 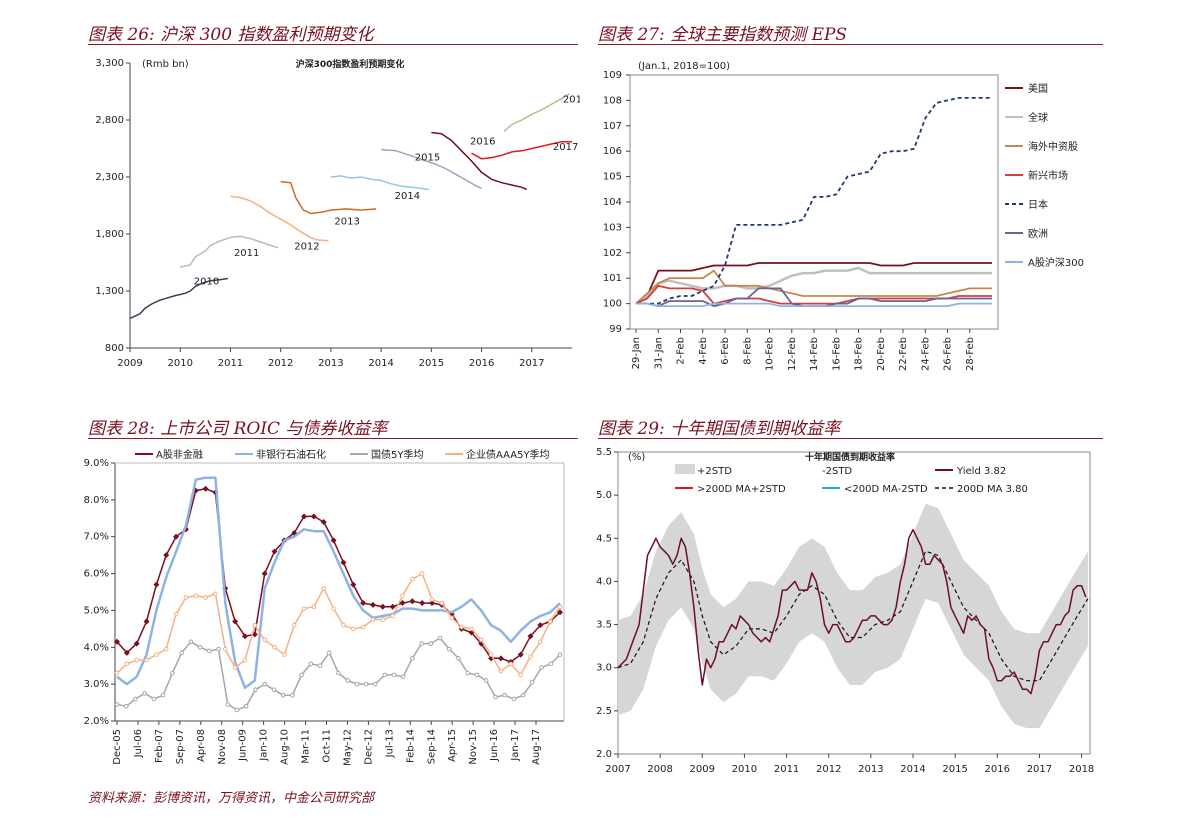 I want to click on y-tick-label: 8.0%, so click(x=96, y=500).